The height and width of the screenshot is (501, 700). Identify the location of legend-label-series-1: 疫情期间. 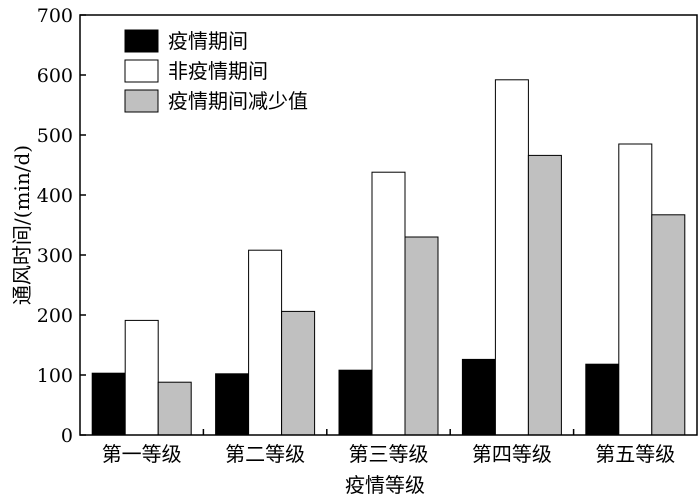
(208, 41).